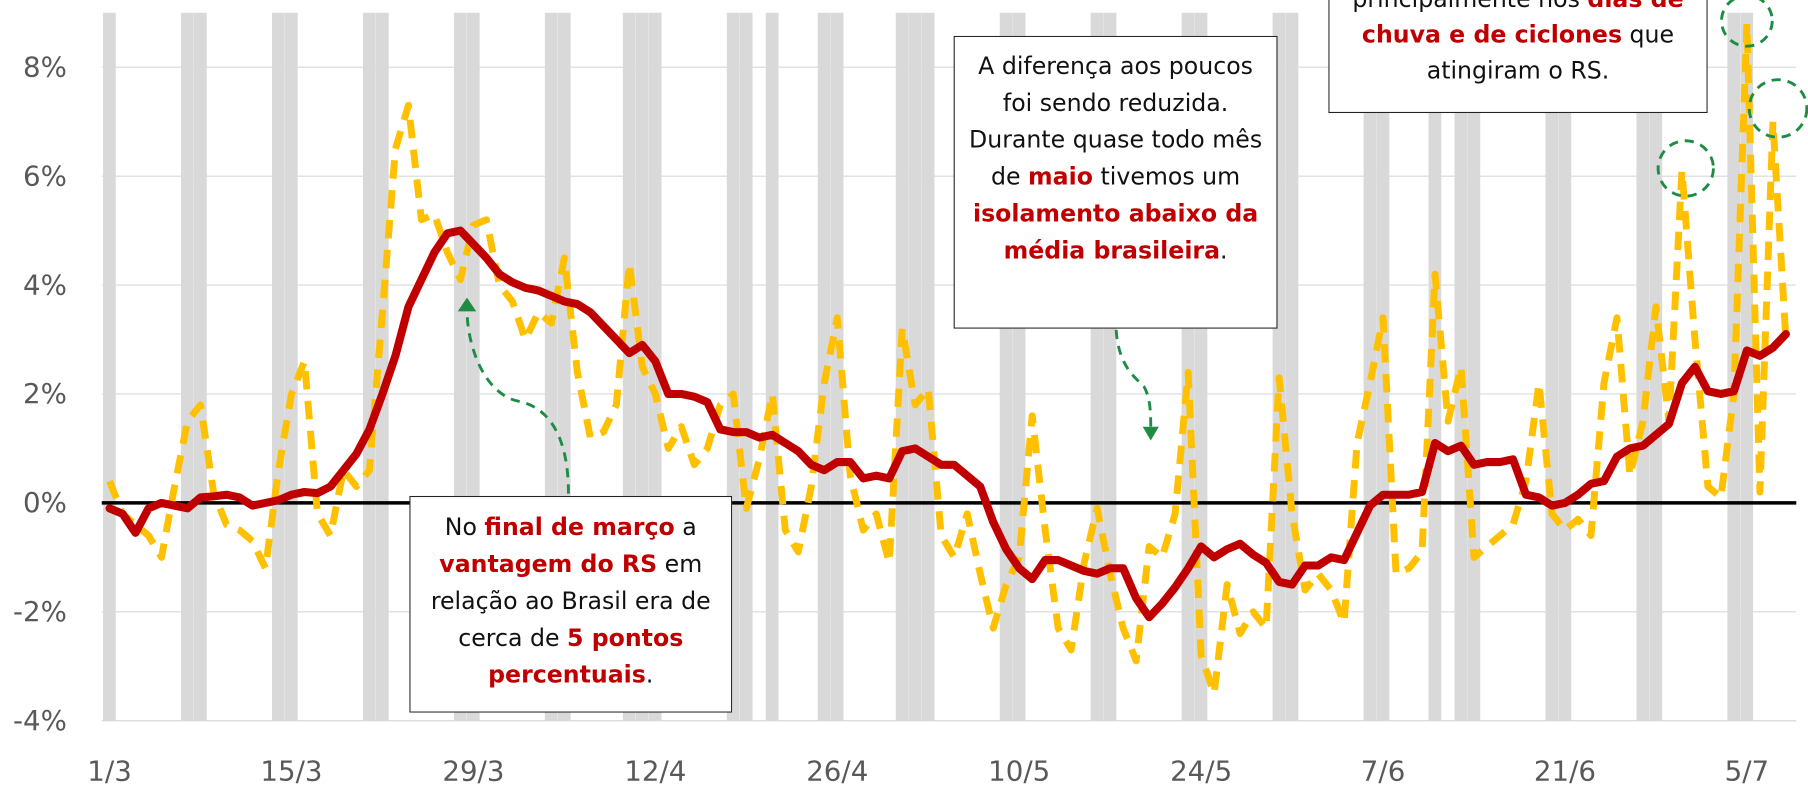 This screenshot has width=1808, height=790. Describe the element at coordinates (45, 66) in the screenshot. I see `y-tick-label: 8%` at that location.